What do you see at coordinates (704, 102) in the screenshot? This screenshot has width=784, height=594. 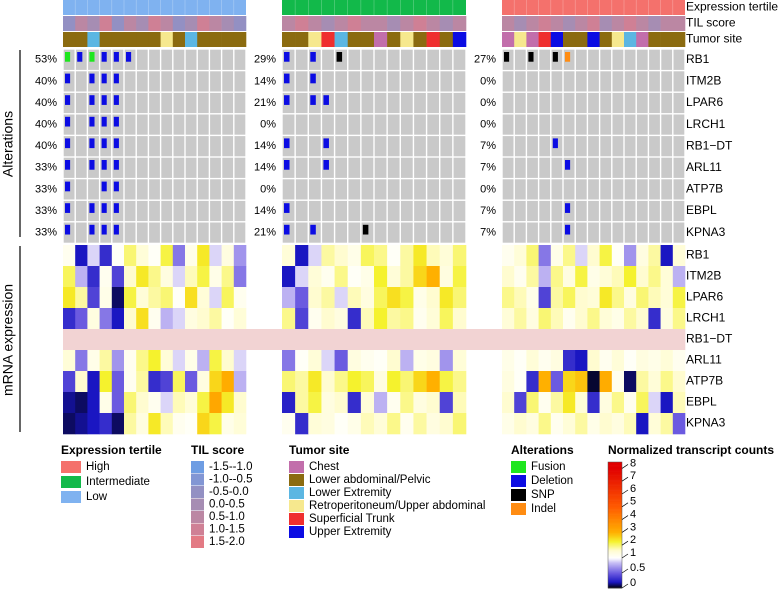 I see `gene-label: LPAR6` at bounding box center [704, 102].